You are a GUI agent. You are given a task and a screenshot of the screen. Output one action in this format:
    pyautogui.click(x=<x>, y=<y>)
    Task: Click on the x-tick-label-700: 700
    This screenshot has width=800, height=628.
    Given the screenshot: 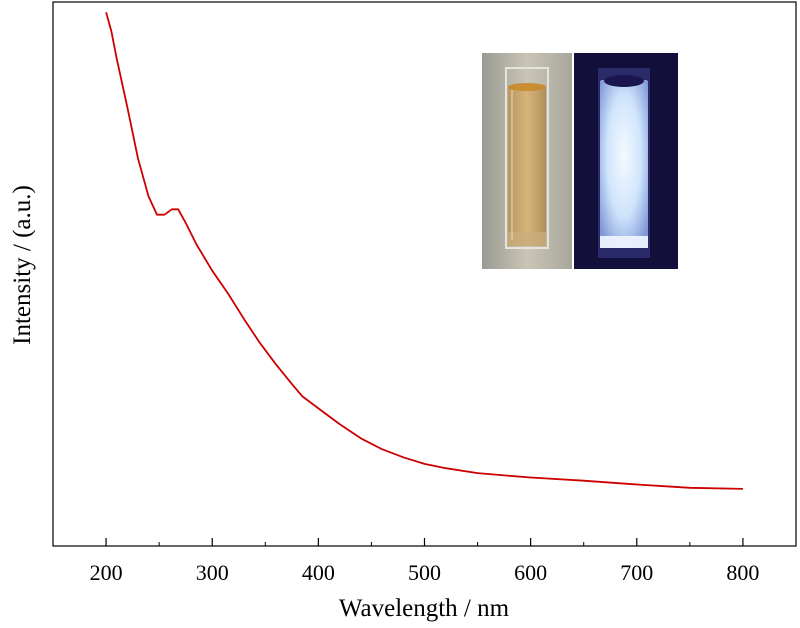 What is the action you would take?
    pyautogui.click(x=636, y=572)
    